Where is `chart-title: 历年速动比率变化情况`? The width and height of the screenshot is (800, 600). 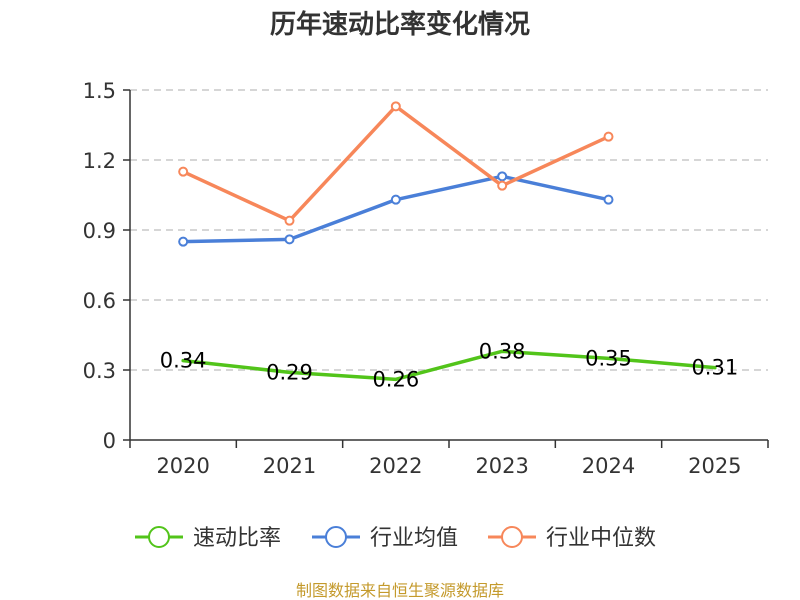
chart-title: 历年速动比率变化情况 is located at coordinates (400, 24).